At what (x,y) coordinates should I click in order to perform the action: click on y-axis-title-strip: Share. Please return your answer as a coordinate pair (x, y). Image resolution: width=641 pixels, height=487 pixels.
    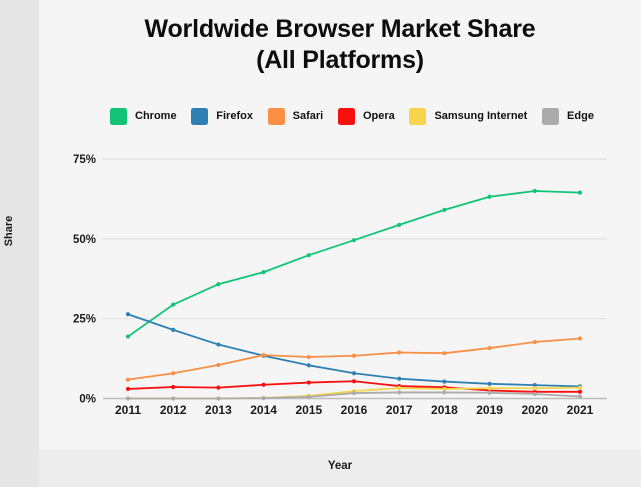
    Looking at the image, I should click on (19, 243).